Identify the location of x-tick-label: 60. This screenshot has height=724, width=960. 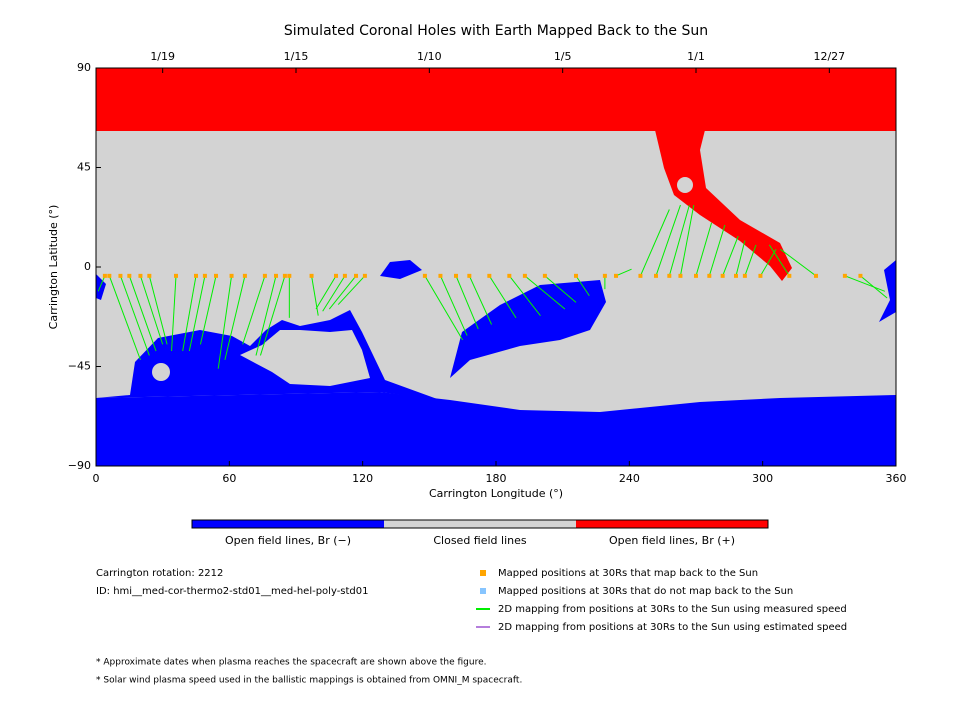
(229, 478).